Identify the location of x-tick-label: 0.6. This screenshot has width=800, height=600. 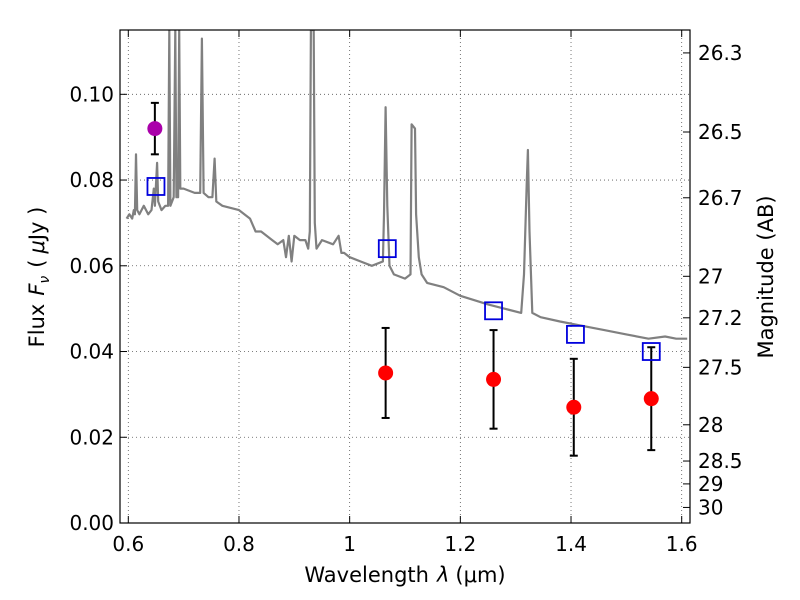
(128, 544).